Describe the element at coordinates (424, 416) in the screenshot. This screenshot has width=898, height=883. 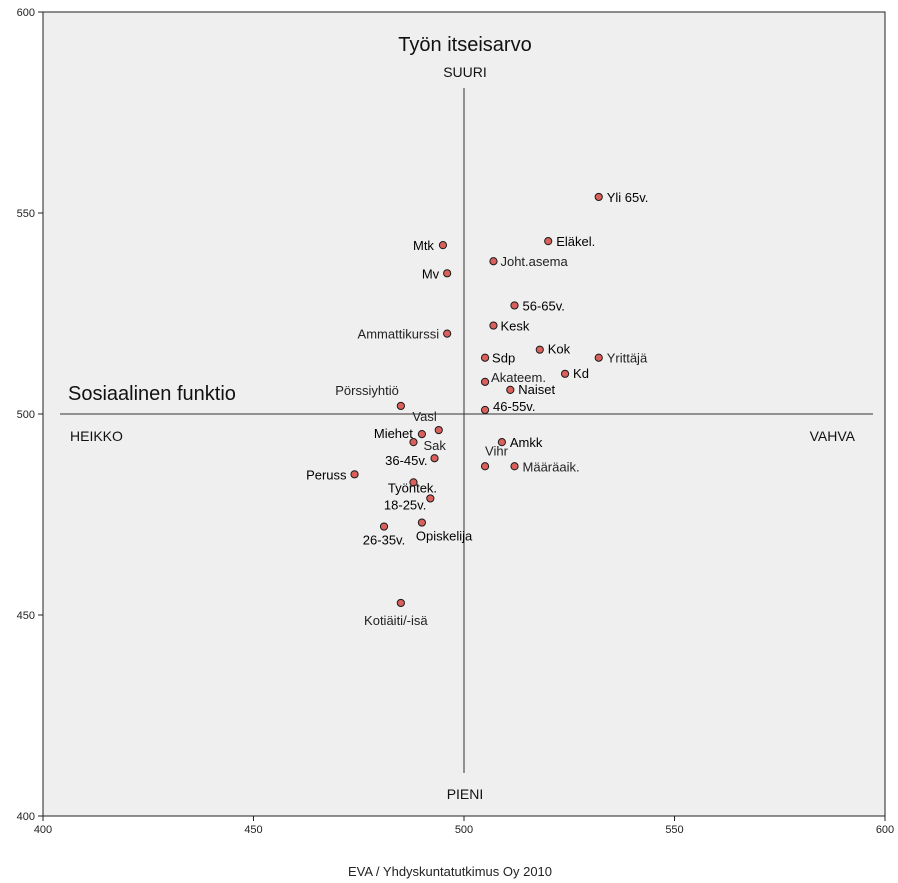
I see `point-label: Vasl` at that location.